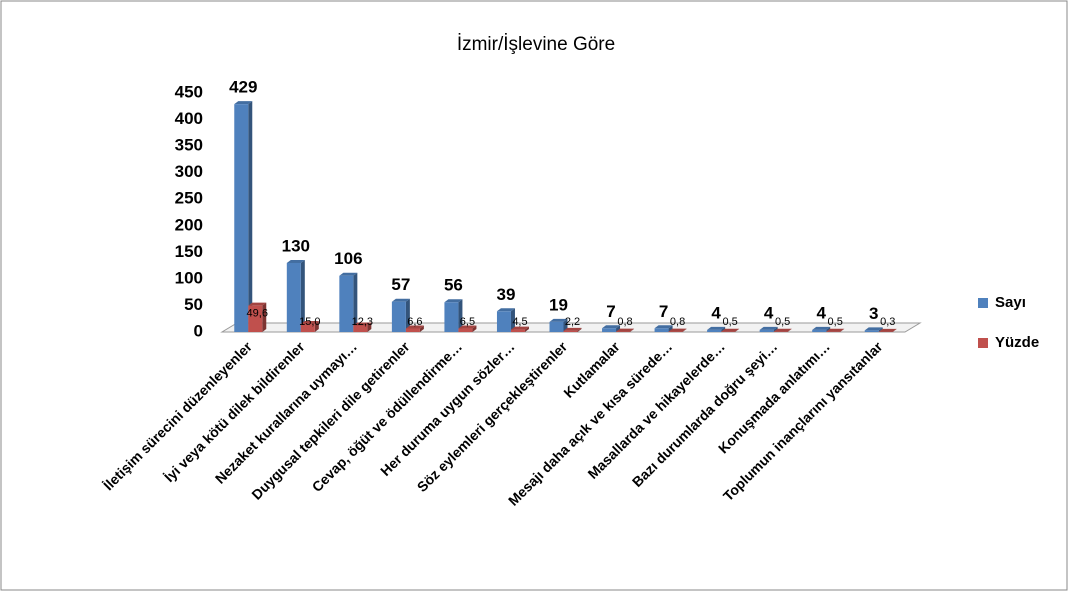 This screenshot has height=601, width=1073. I want to click on value-label: 2,2, so click(572, 322).